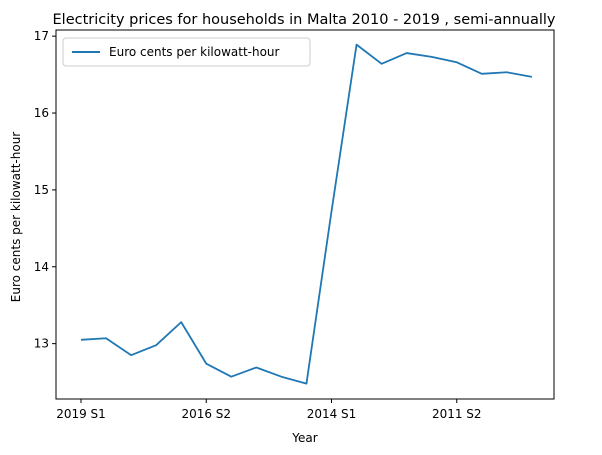  I want to click on x-tick-label: 2019 S1, so click(81, 414).